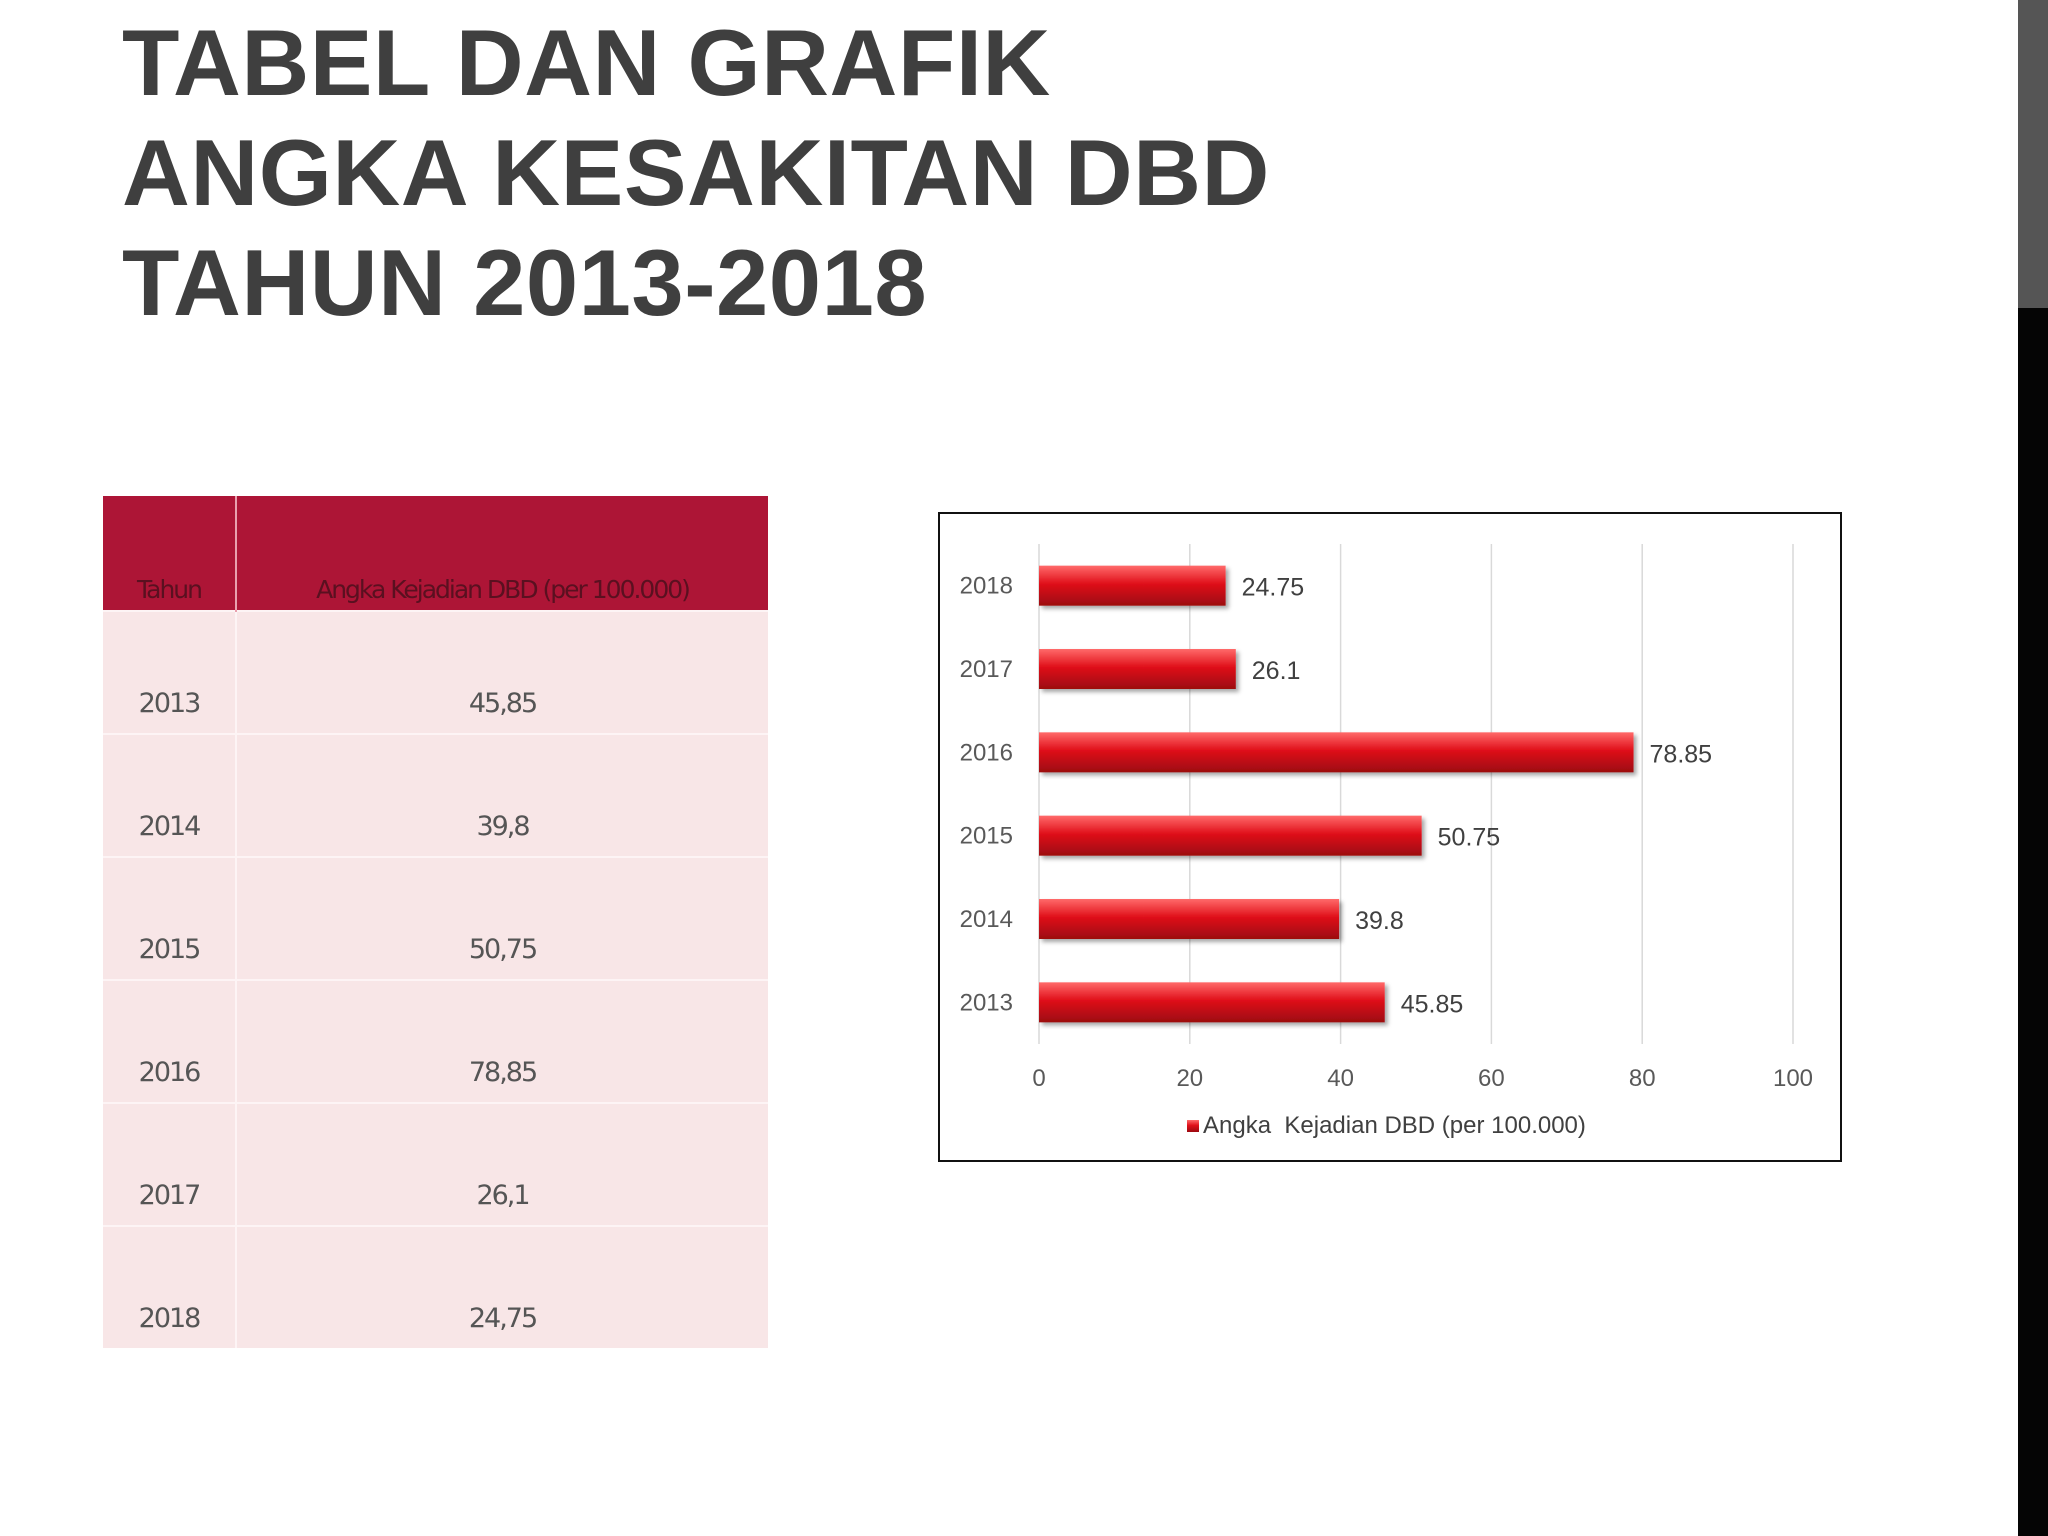 Image resolution: width=2048 pixels, height=1536 pixels. Describe the element at coordinates (1642, 1078) in the screenshot. I see `x-tick-label: 80` at that location.